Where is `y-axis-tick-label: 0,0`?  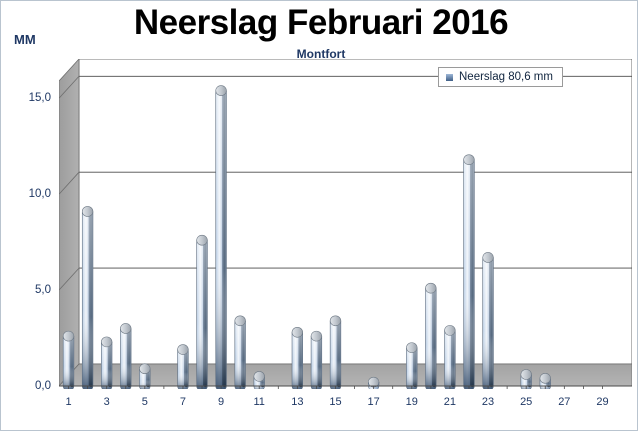 y-axis-tick-label: 0,0 is located at coordinates (43, 386).